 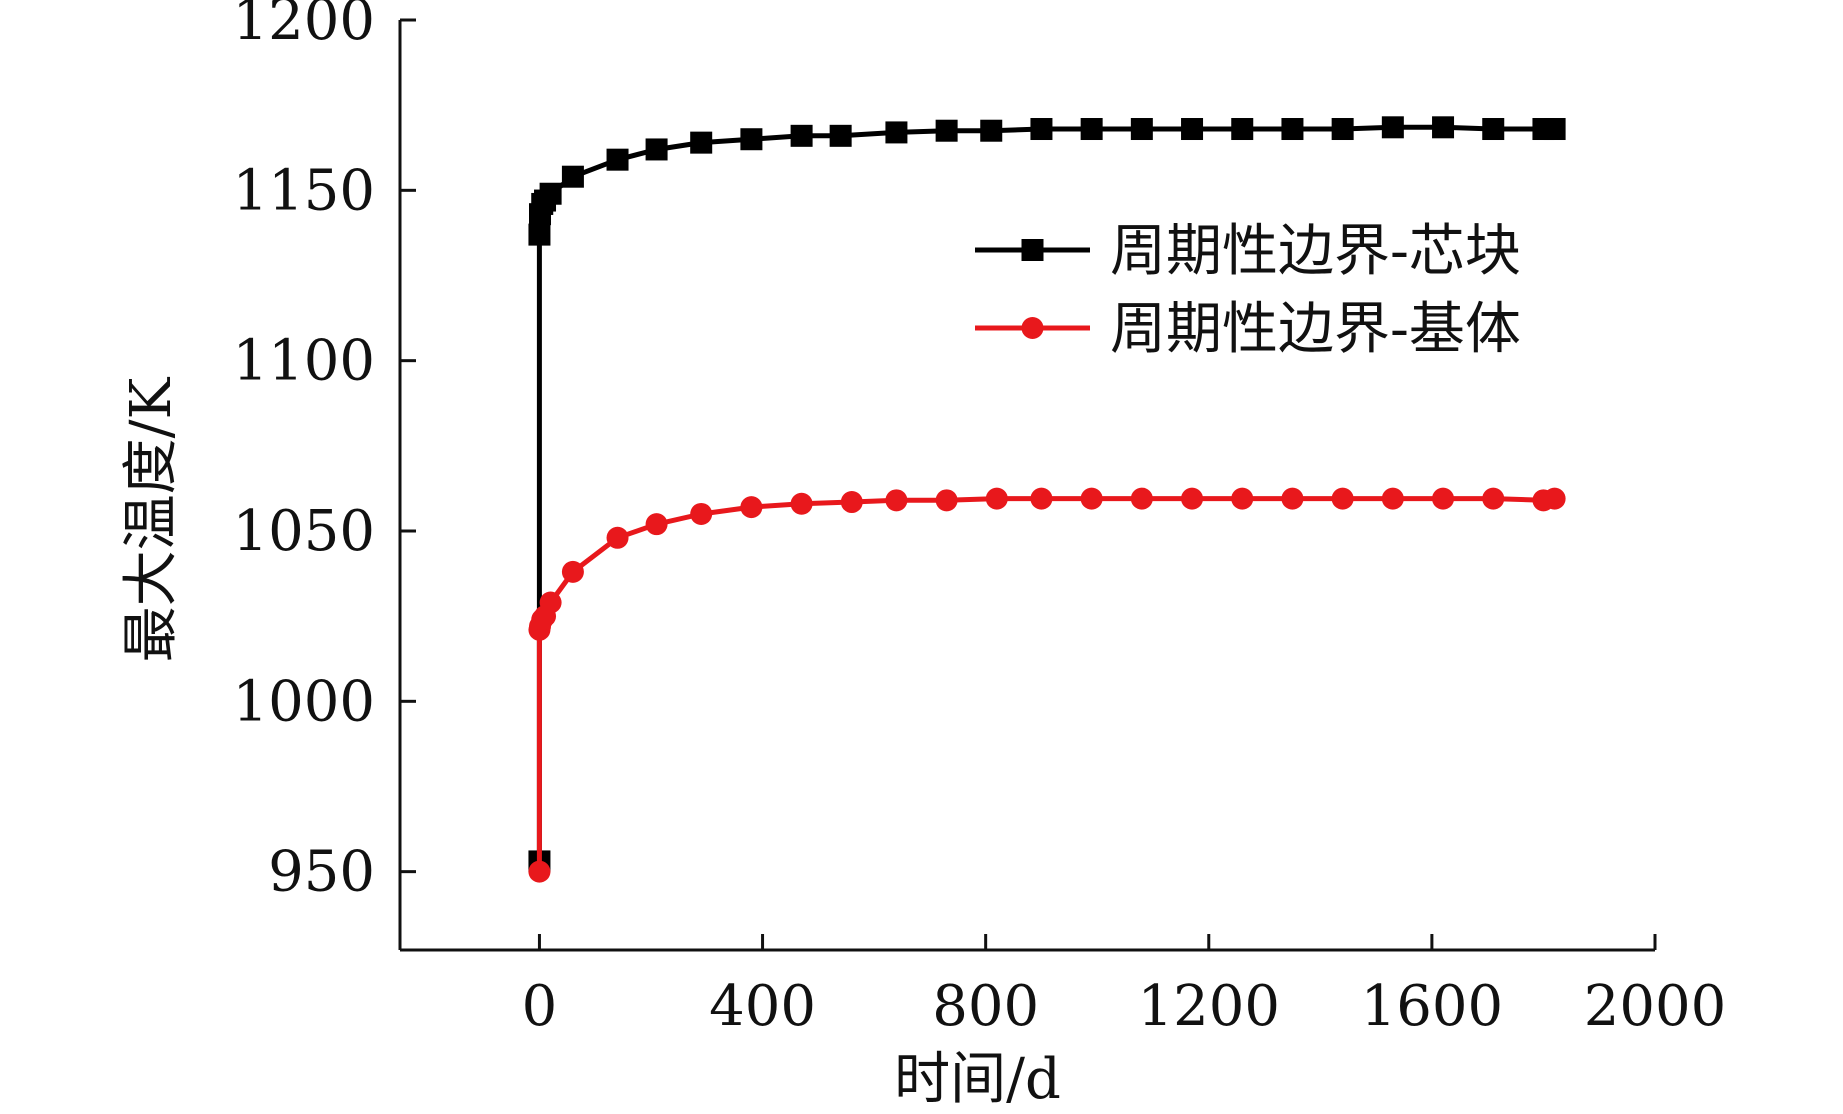 What do you see at coordinates (303, 26) in the screenshot?
I see `y-tick-label: 1200` at bounding box center [303, 26].